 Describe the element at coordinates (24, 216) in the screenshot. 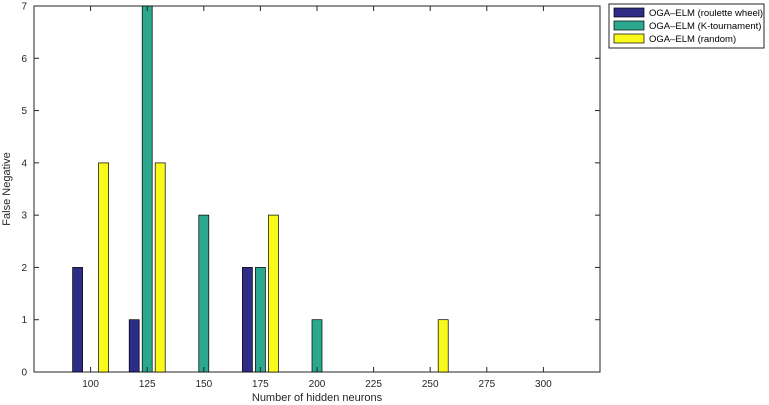

I see `y-tick-label: 3` at that location.